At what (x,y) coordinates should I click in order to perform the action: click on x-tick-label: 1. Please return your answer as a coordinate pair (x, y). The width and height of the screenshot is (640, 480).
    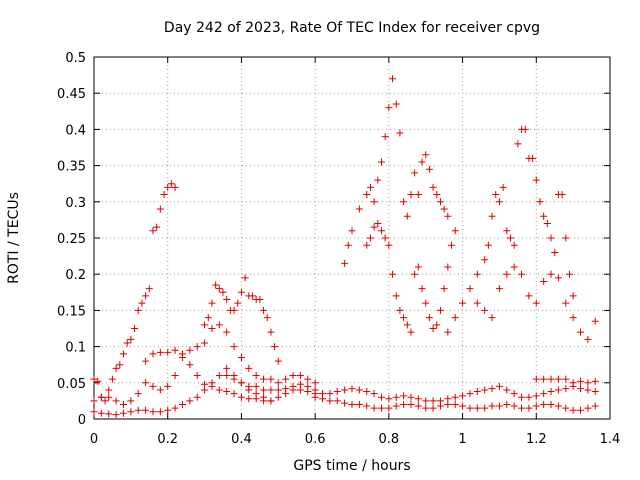
    Looking at the image, I should click on (462, 439).